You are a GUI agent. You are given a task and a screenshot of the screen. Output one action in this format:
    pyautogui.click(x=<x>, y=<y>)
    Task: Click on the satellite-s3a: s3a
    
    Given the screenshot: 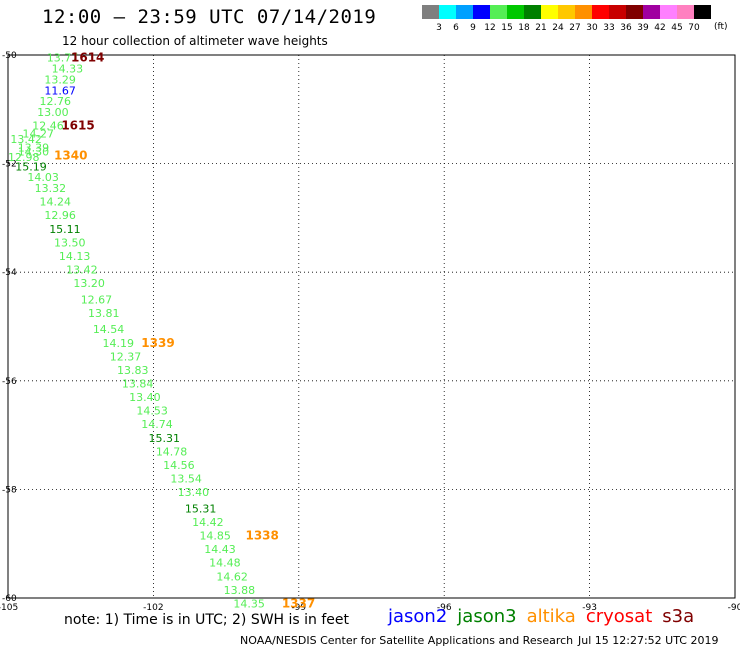 What is the action you would take?
    pyautogui.click(x=678, y=616)
    